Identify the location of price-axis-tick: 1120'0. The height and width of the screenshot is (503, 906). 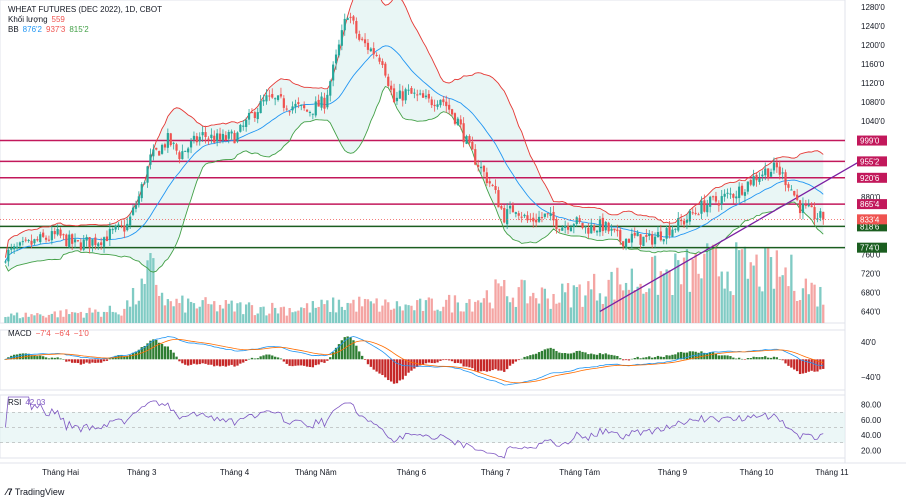
(873, 83).